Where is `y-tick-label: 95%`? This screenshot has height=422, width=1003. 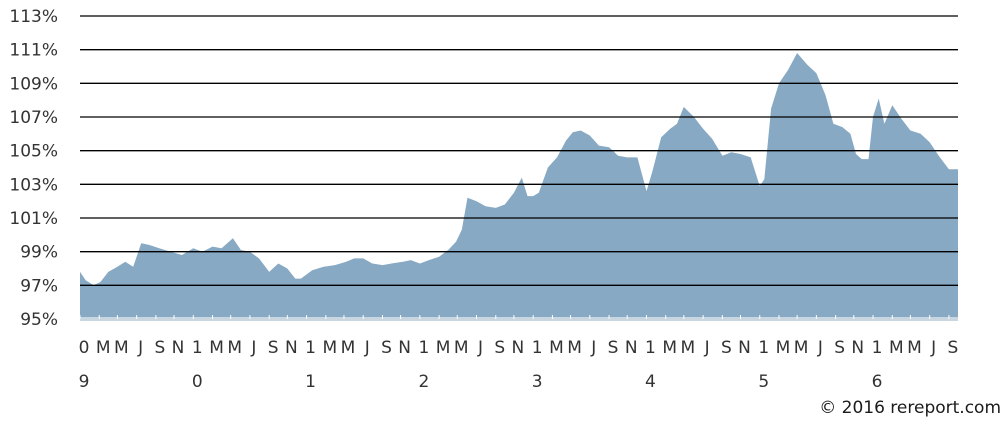
y-tick-label: 95% is located at coordinates (39, 320).